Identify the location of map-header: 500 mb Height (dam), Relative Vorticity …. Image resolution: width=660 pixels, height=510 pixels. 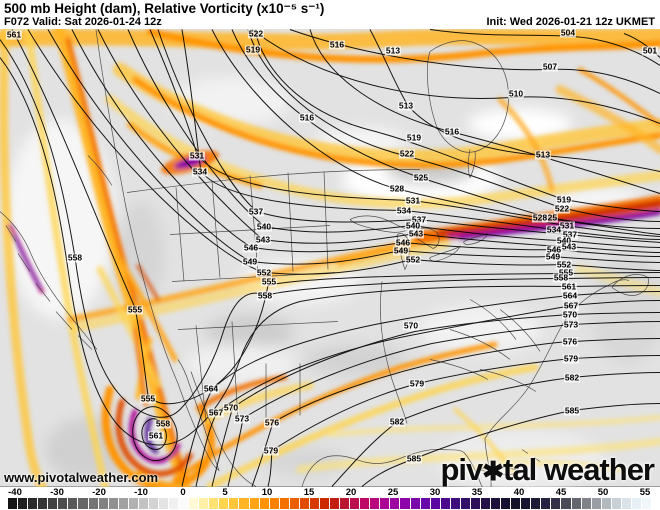
(330, 14).